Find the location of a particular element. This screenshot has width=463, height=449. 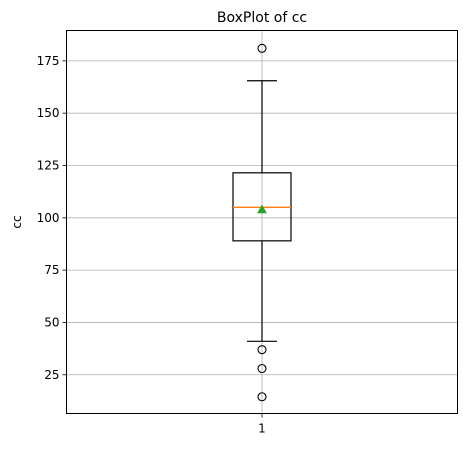

x-tick-label: 1 is located at coordinates (262, 429).